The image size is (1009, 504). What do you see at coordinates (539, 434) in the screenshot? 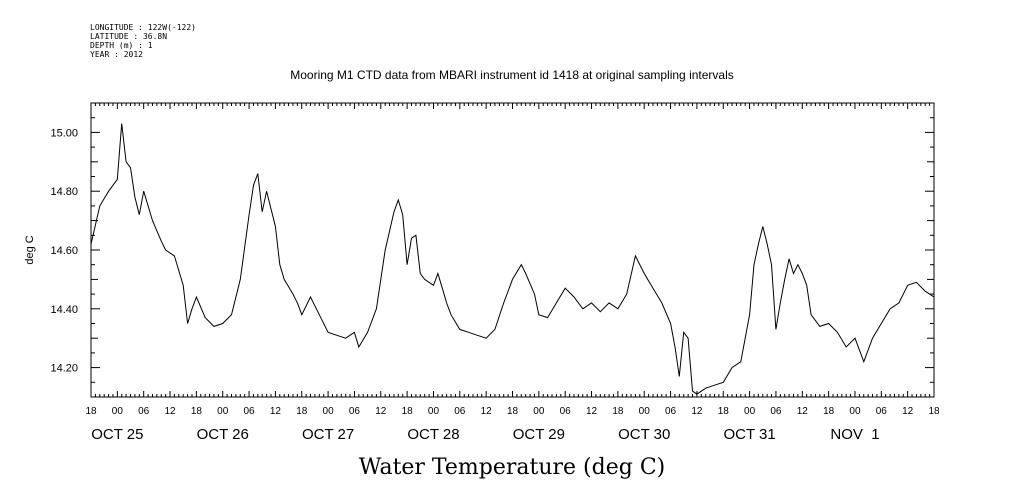
I see `day-label: OCT 29` at bounding box center [539, 434].